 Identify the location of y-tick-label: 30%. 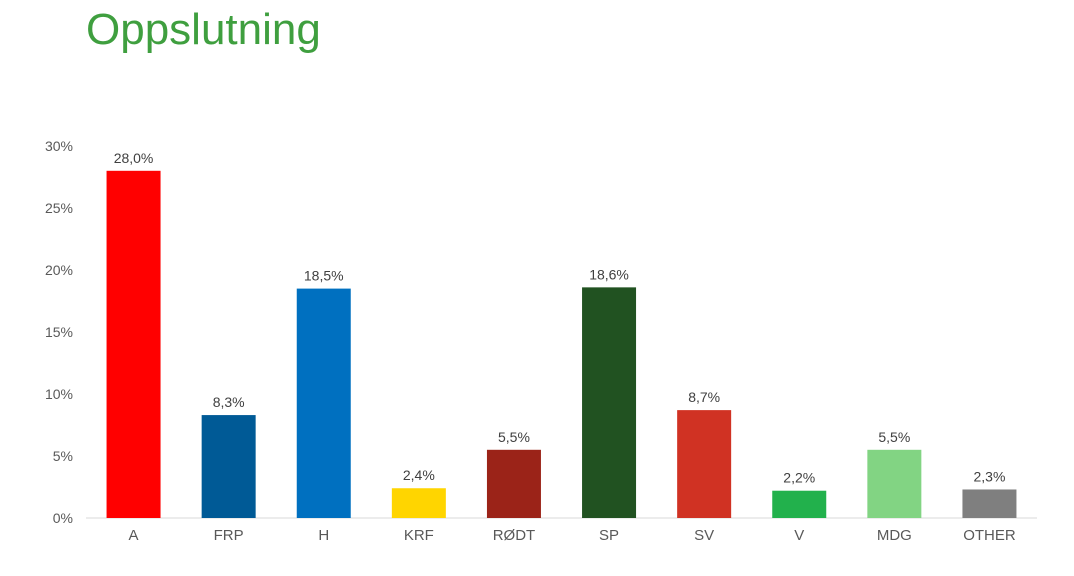
(59, 146).